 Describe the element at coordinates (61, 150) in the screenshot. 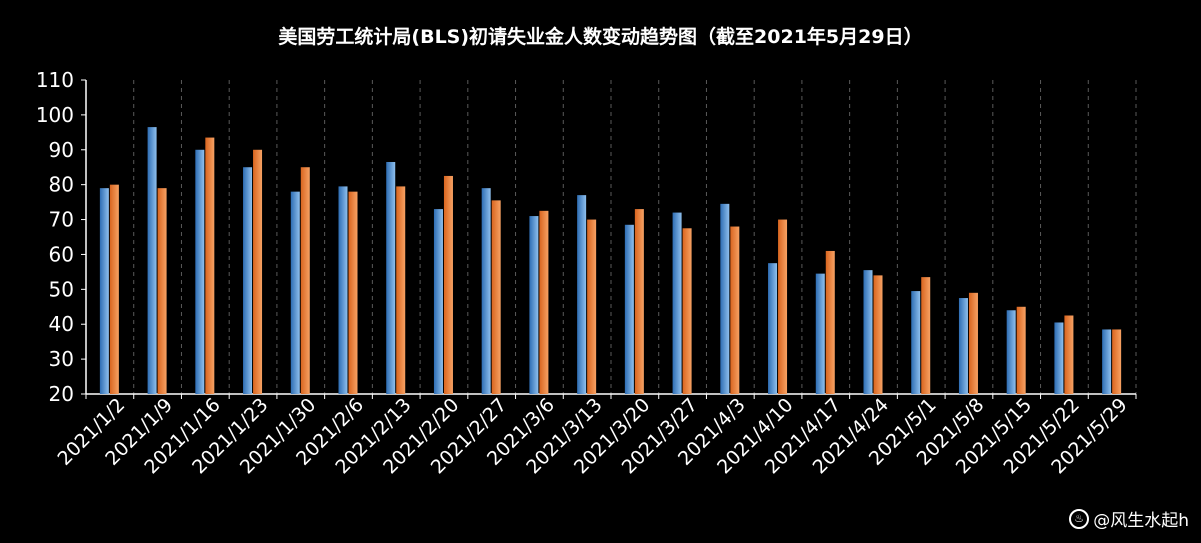

I see `y-tick-label: 90` at that location.